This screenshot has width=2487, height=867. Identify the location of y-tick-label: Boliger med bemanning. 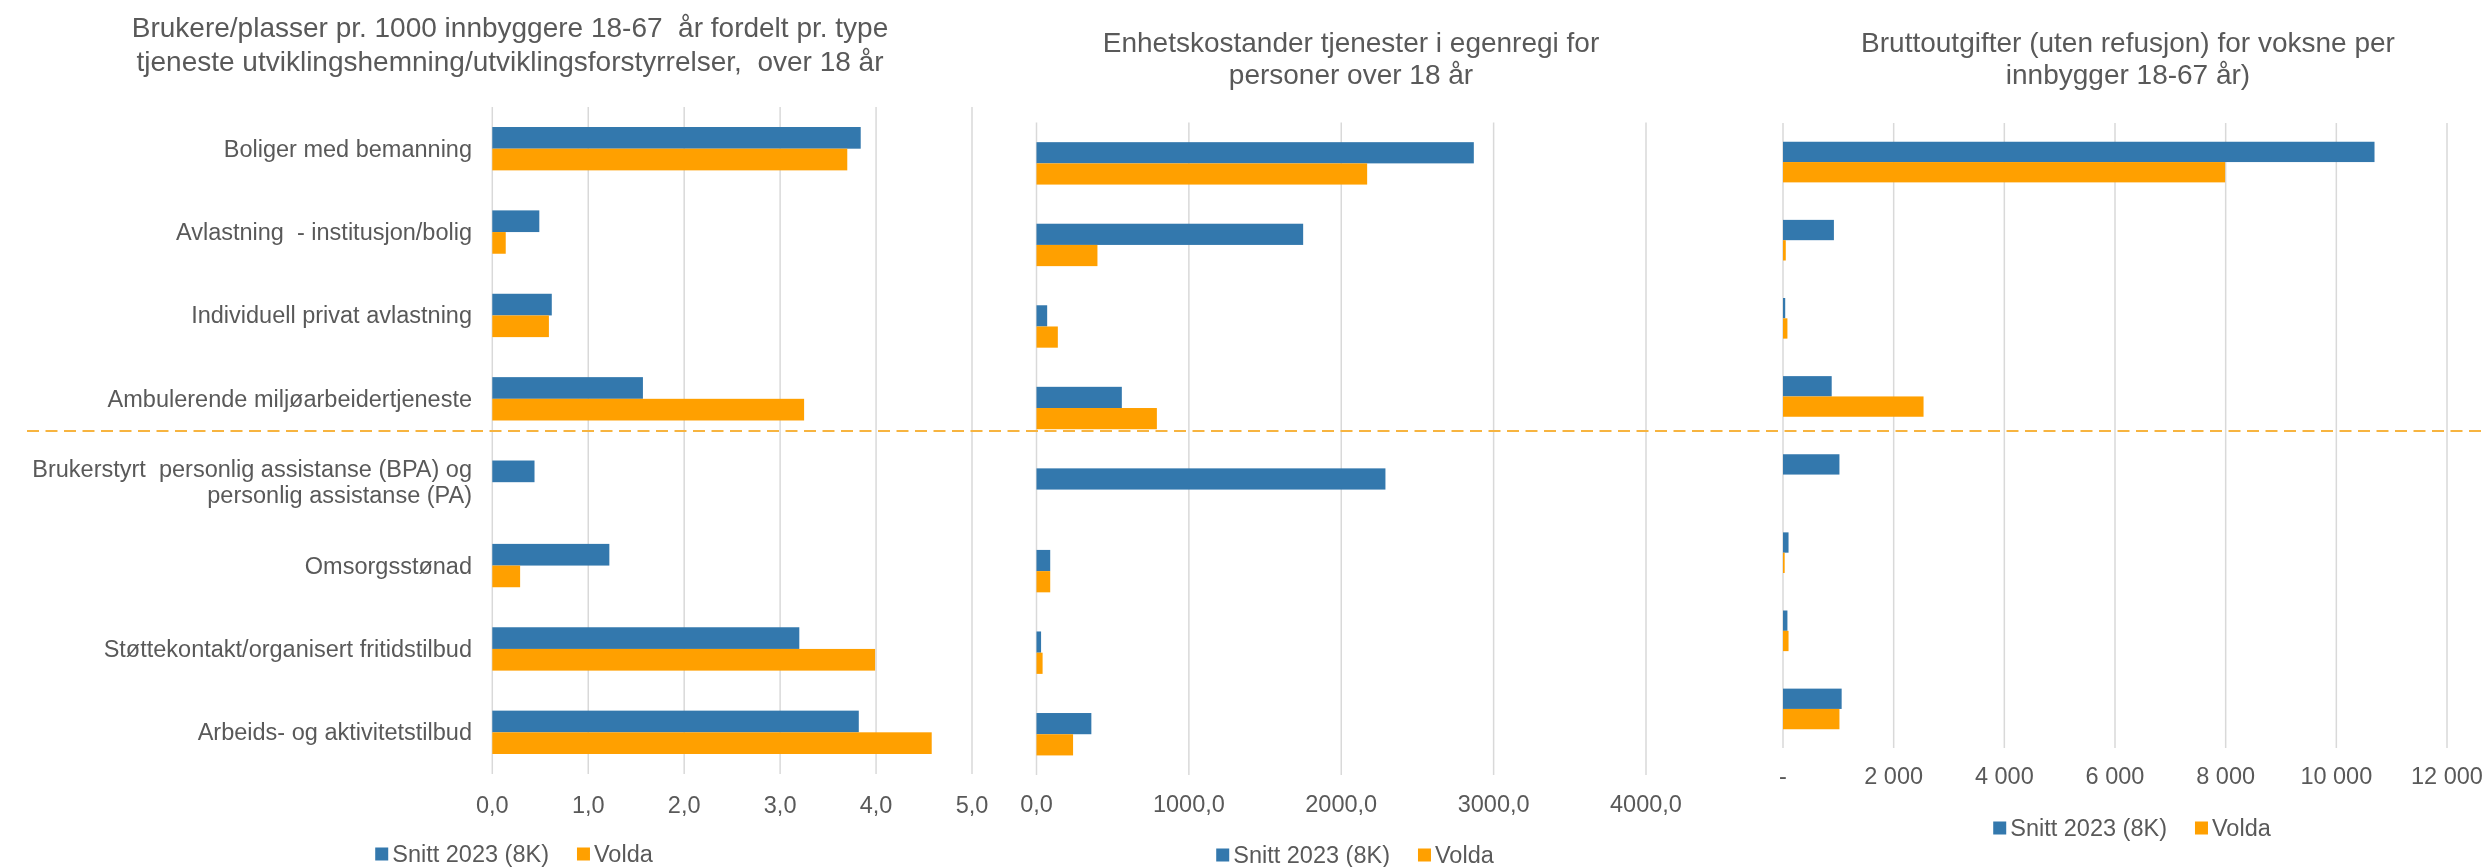
(347, 148).